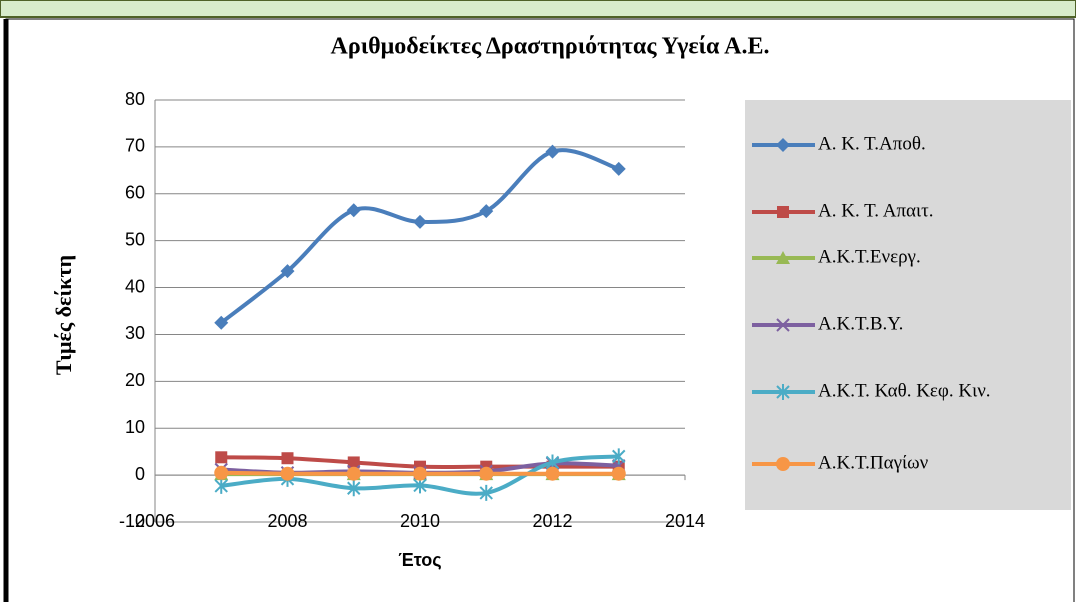 This screenshot has height=607, width=1076. What do you see at coordinates (872, 143) in the screenshot?
I see `legend-label: Α. Κ. Τ.Αποθ.` at bounding box center [872, 143].